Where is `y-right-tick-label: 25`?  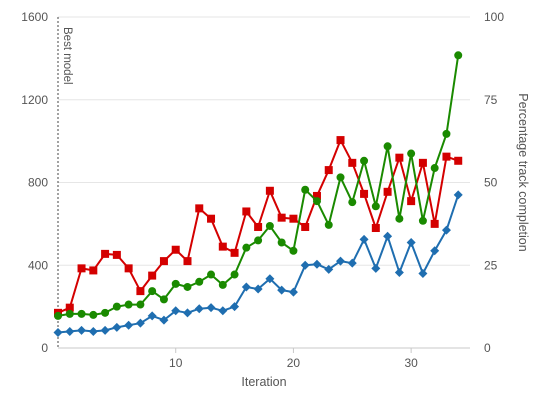 y-right-tick-label: 25 is located at coordinates (491, 265).